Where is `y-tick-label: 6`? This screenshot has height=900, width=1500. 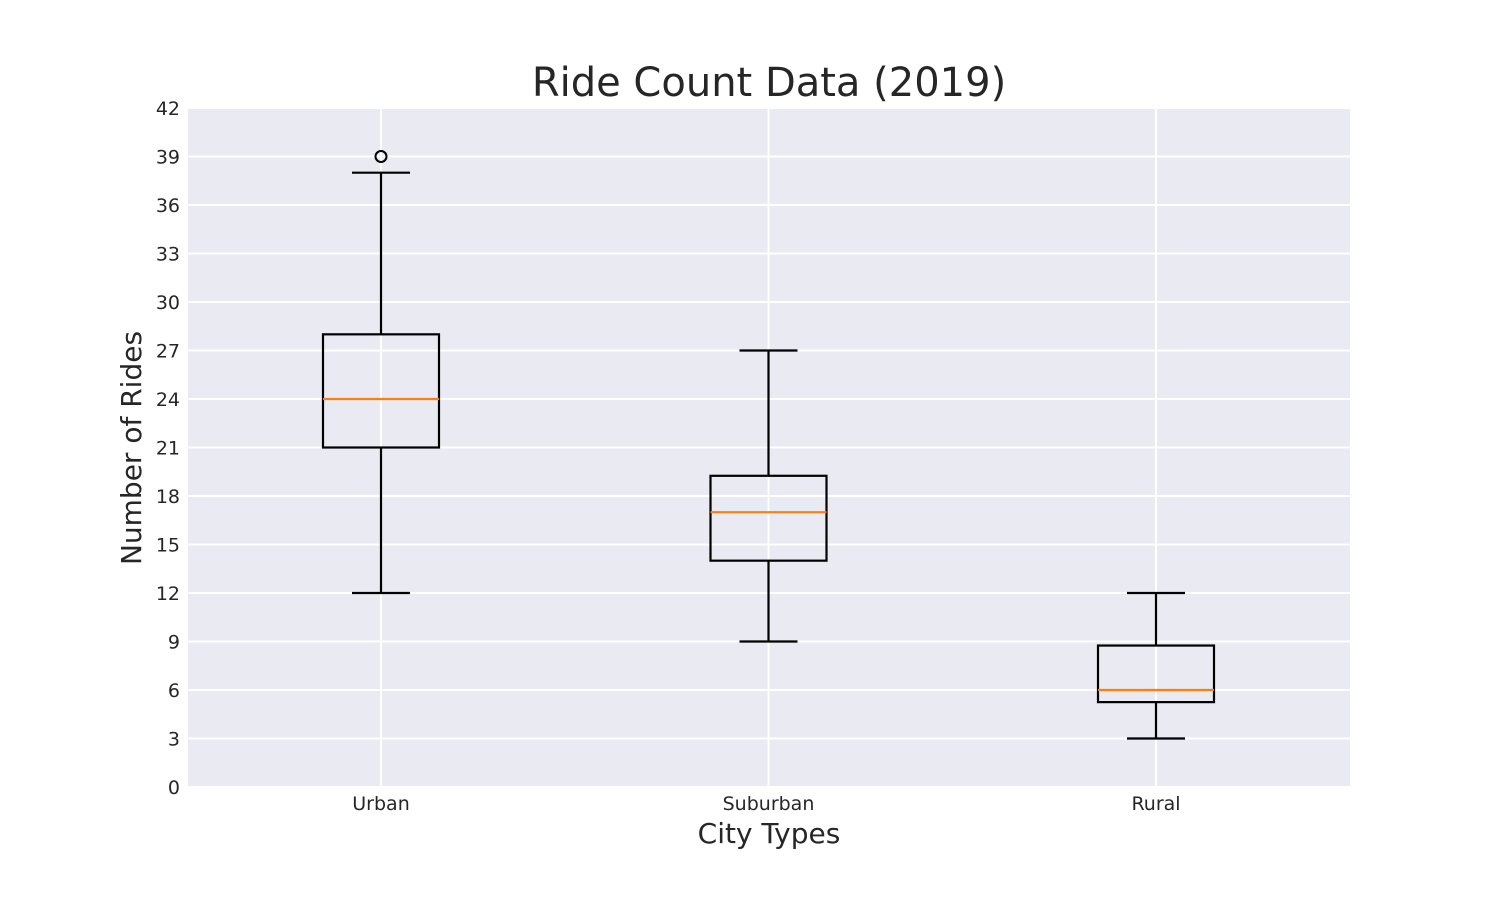
y-tick-label: 6 is located at coordinates (174, 691).